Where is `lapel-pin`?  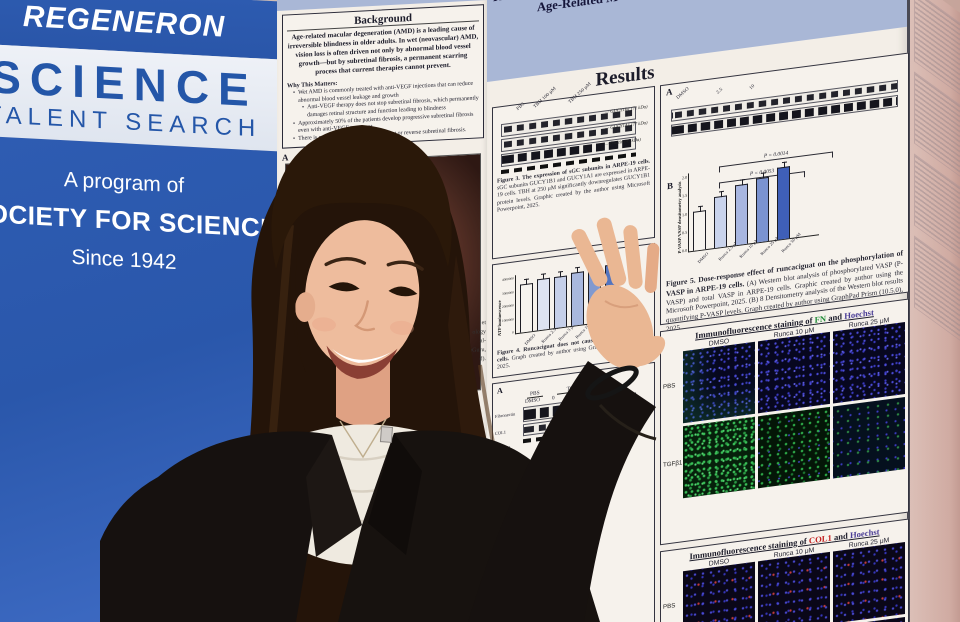 lapel-pin is located at coordinates (386, 434).